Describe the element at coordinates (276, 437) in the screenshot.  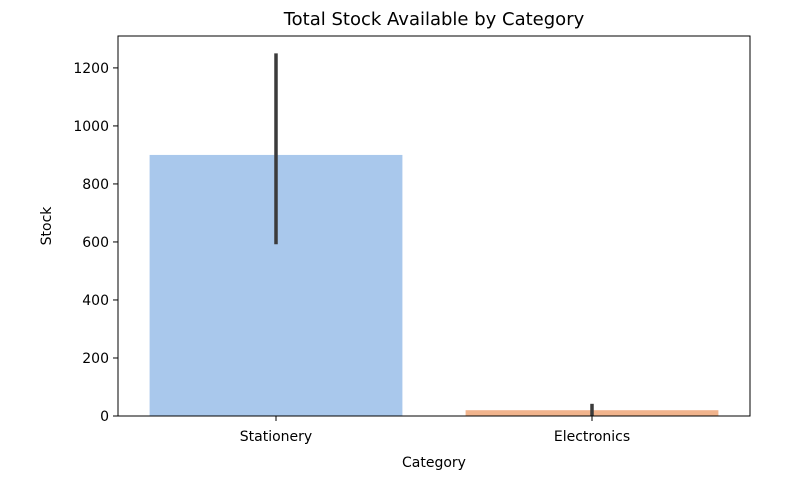
I see `x-tick-label: Stationery` at that location.